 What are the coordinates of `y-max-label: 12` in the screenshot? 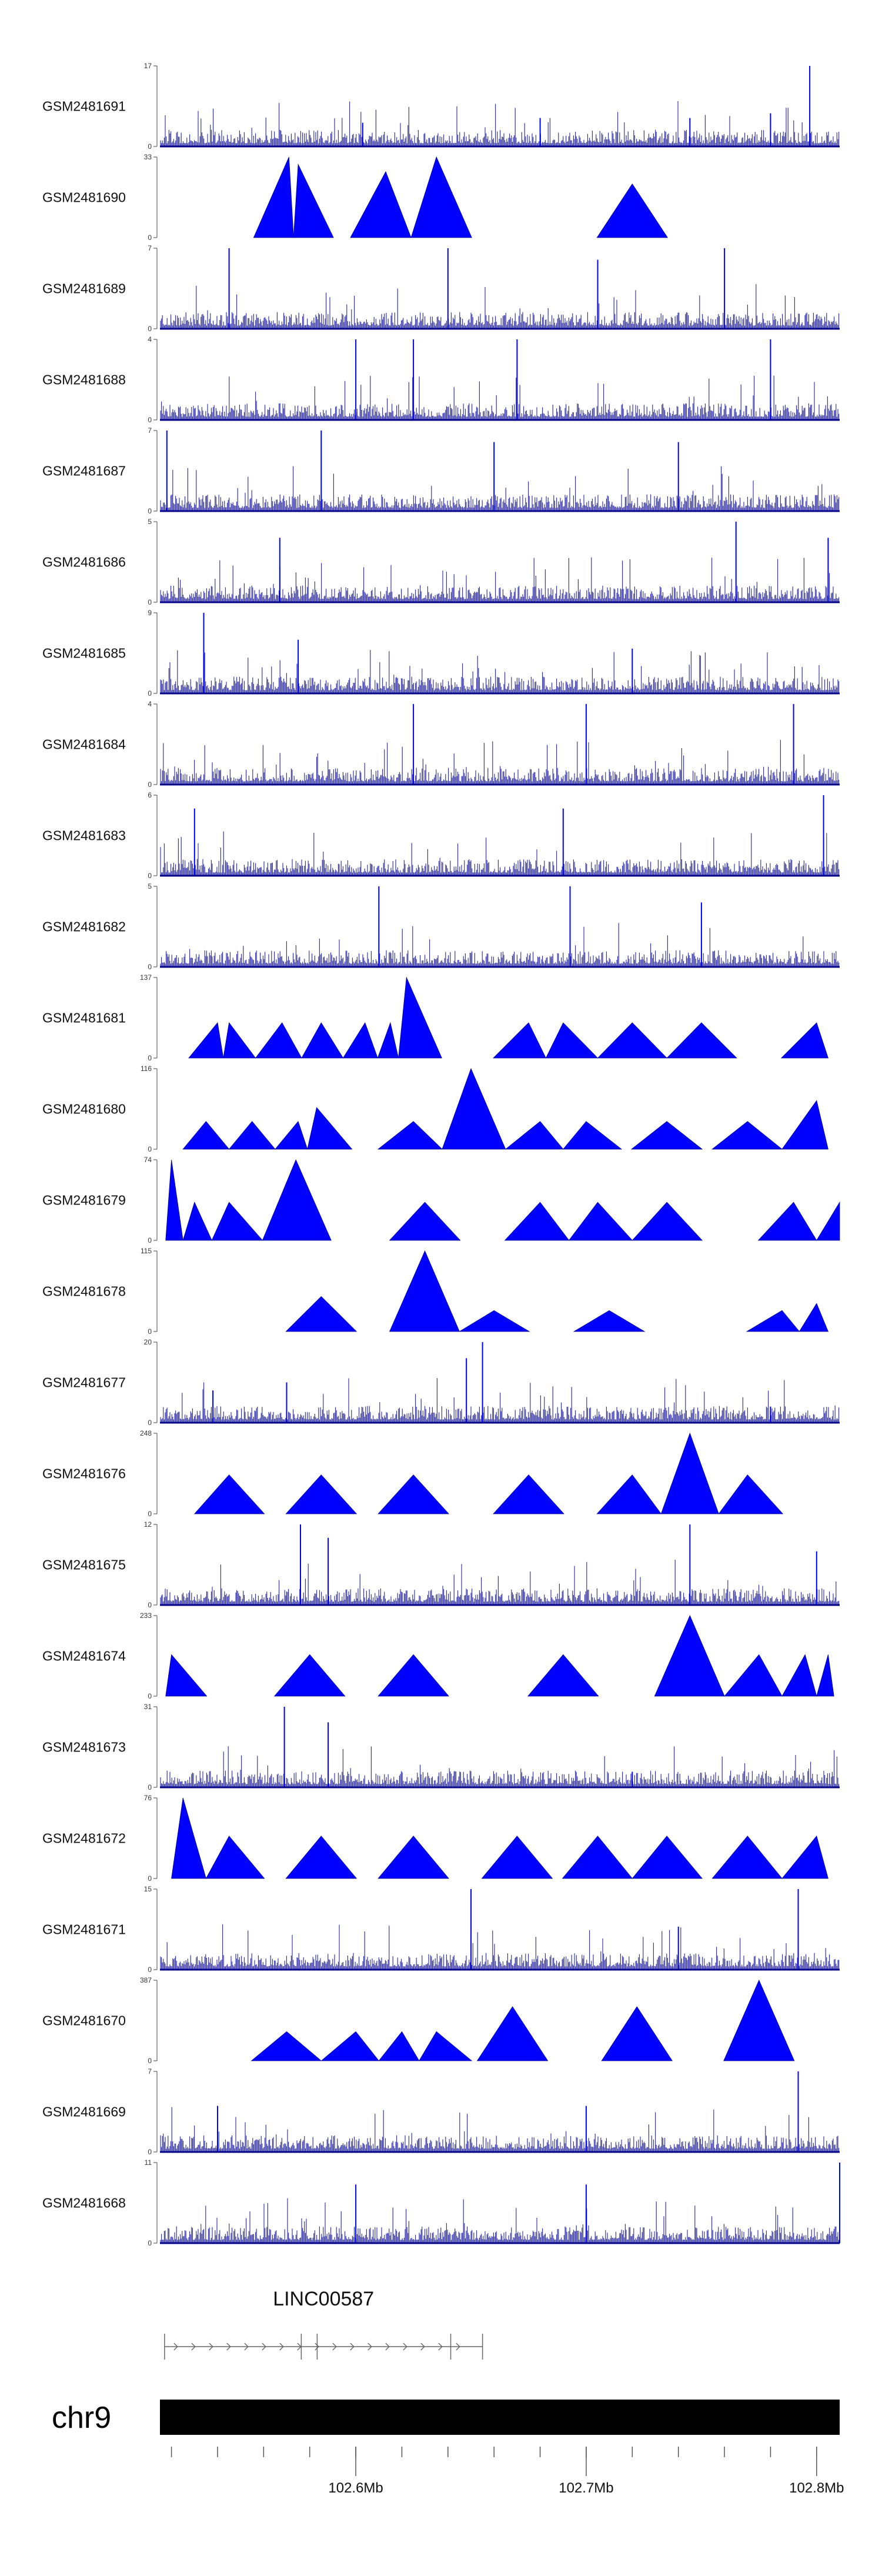 It's located at (148, 1524).